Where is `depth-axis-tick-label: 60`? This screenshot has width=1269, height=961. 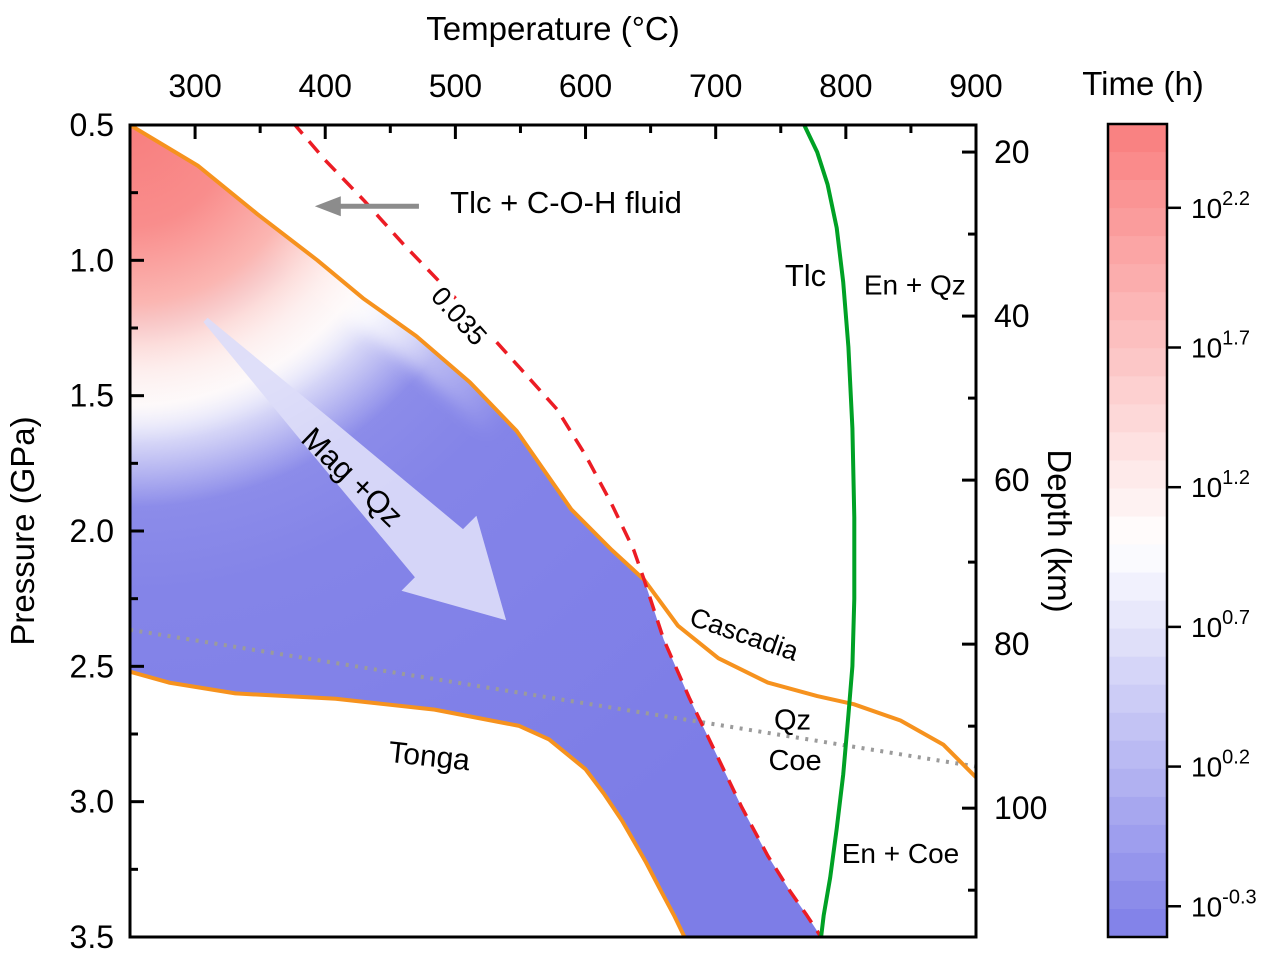
depth-axis-tick-label: 60 is located at coordinates (1012, 480).